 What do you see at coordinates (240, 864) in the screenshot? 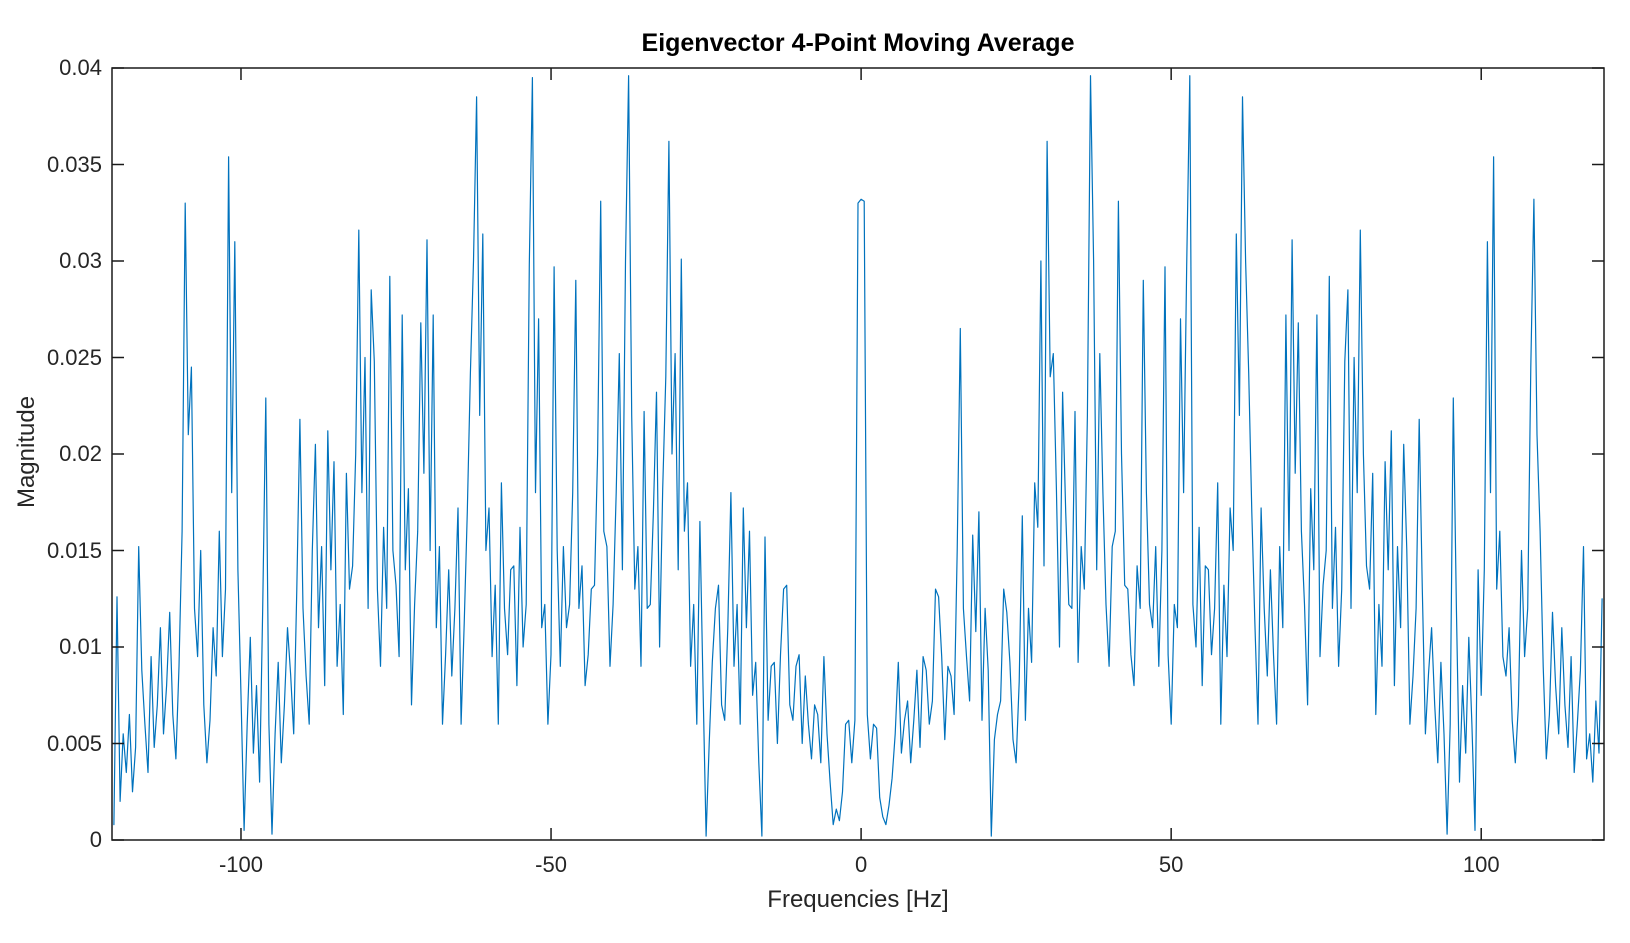
I see `x-tick-label: -100` at bounding box center [240, 864].